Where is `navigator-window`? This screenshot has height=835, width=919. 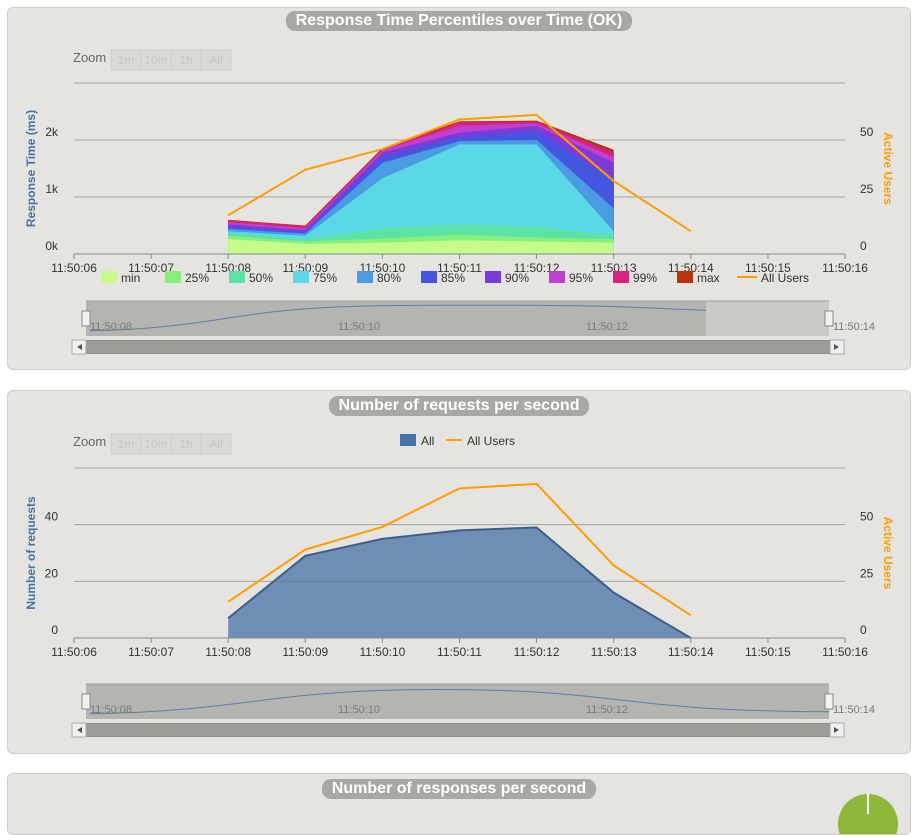 navigator-window is located at coordinates (457, 318).